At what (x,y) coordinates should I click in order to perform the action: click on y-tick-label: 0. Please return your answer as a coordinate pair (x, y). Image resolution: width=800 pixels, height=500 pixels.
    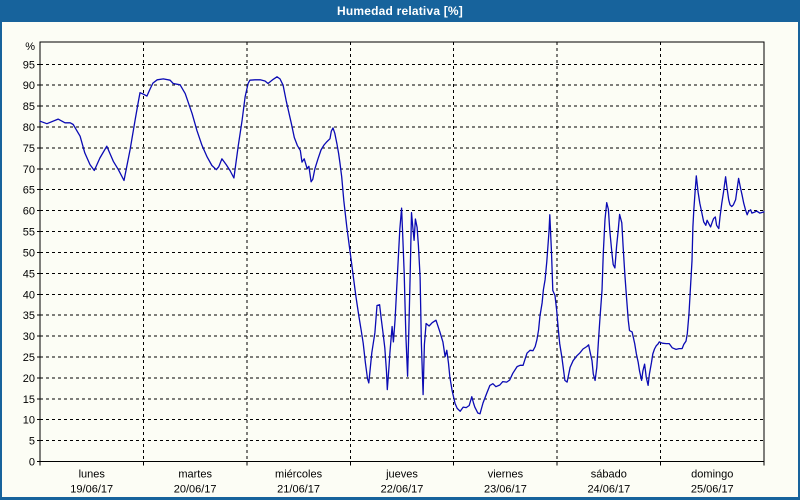
    Looking at the image, I should click on (32, 463).